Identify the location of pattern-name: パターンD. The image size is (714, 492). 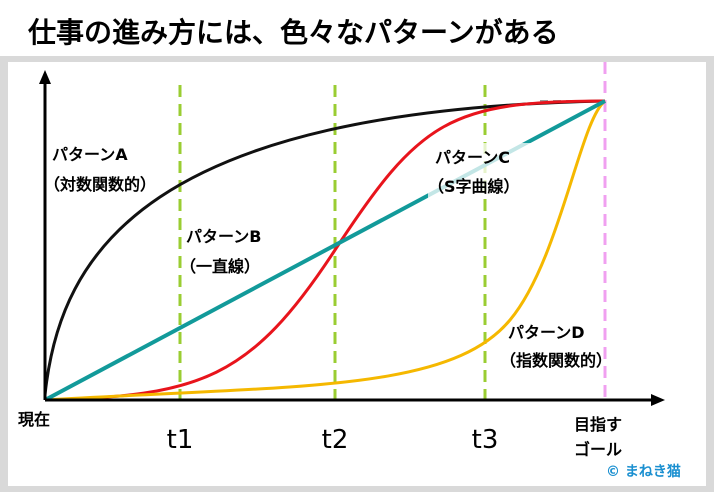
(546, 332).